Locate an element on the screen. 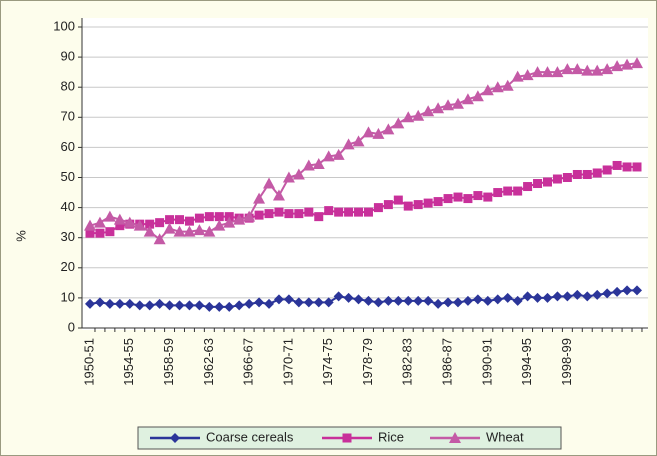  x-tick-label: 1986-87 is located at coordinates (446, 362).